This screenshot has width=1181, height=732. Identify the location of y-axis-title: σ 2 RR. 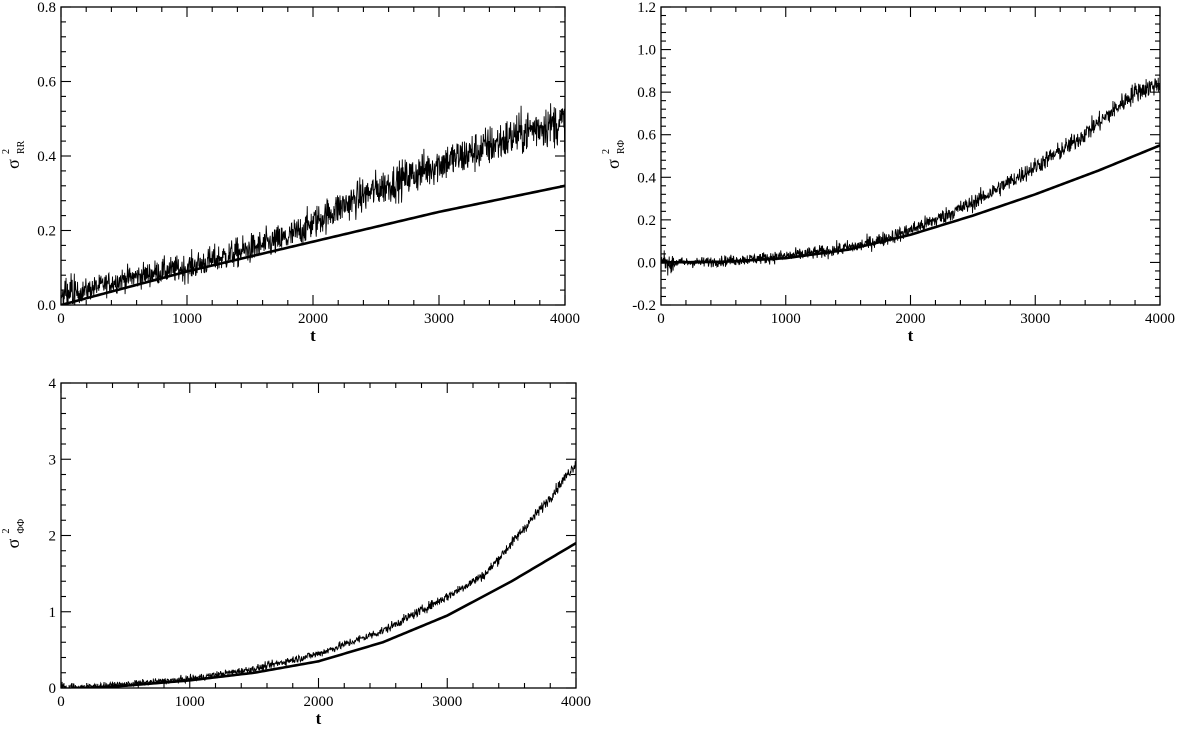
(14, 154).